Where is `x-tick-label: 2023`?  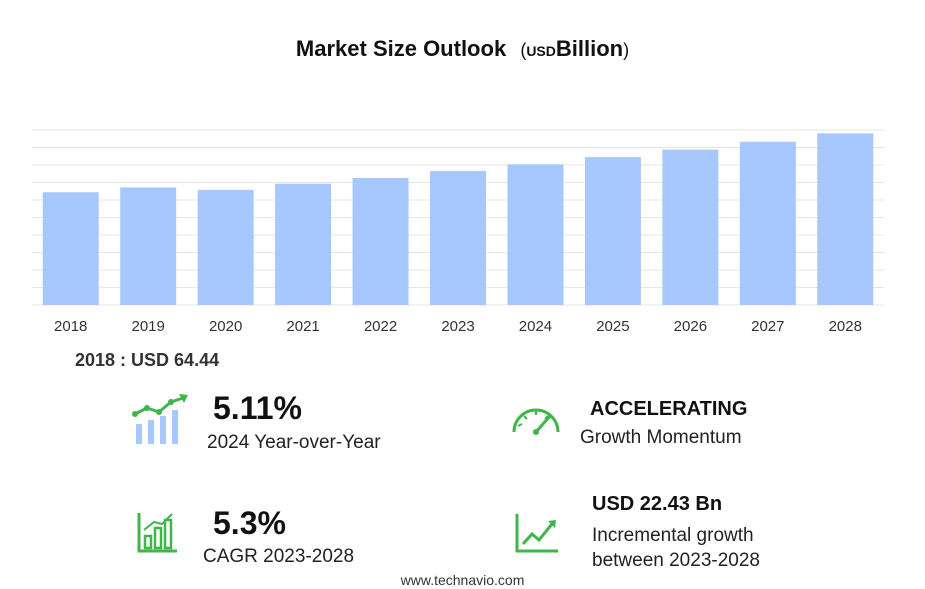
x-tick-label: 2023 is located at coordinates (457, 326).